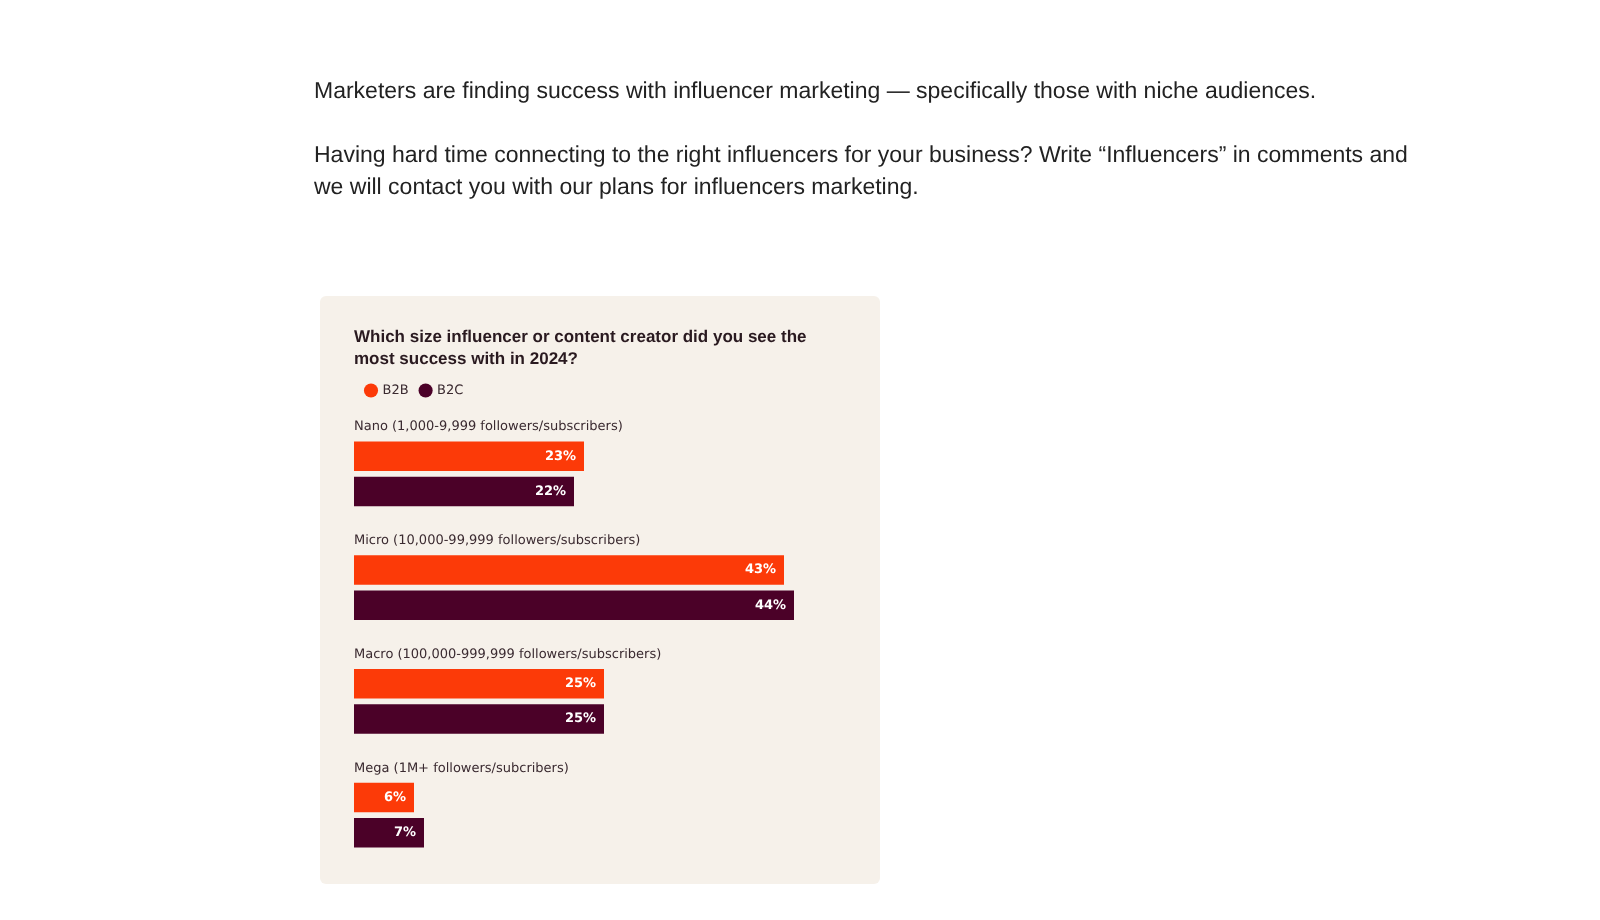 The height and width of the screenshot is (920, 1600). Describe the element at coordinates (581, 348) in the screenshot. I see `chart-title: Which size influencer or content creator did you see the most success with in 2024?` at that location.